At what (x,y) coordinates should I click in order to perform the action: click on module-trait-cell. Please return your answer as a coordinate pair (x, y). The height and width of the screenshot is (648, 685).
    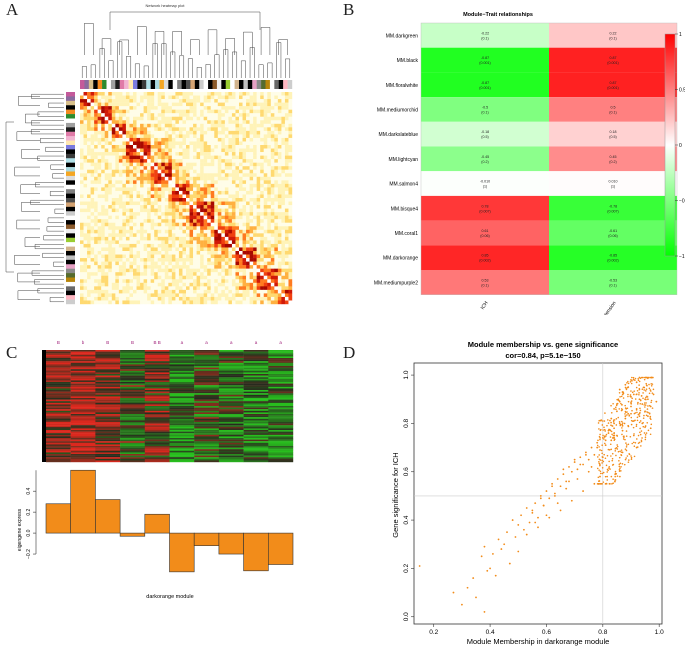
    Looking at the image, I should click on (485, 282).